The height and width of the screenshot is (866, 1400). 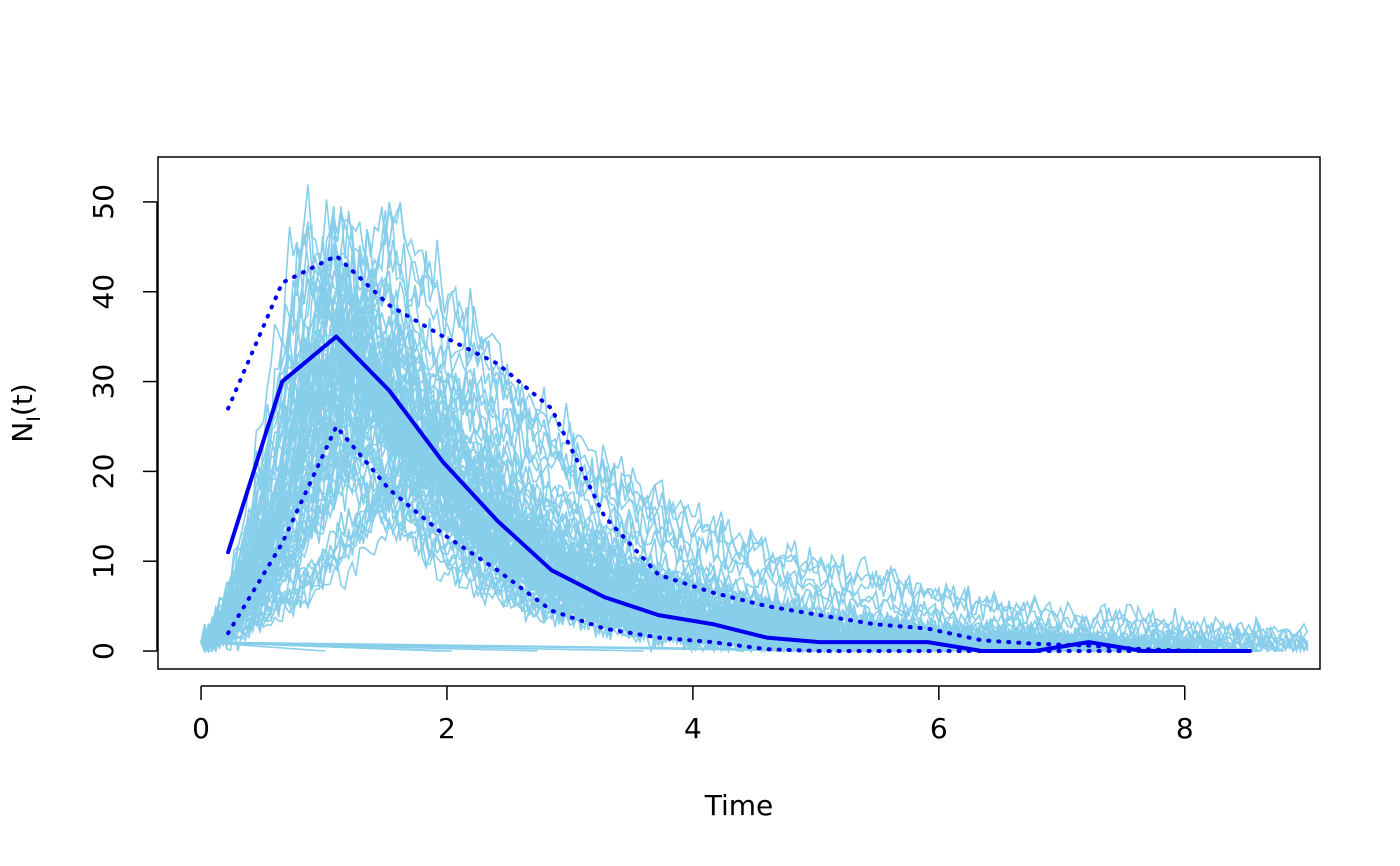 I want to click on y-tick-label: 40, so click(x=103, y=292).